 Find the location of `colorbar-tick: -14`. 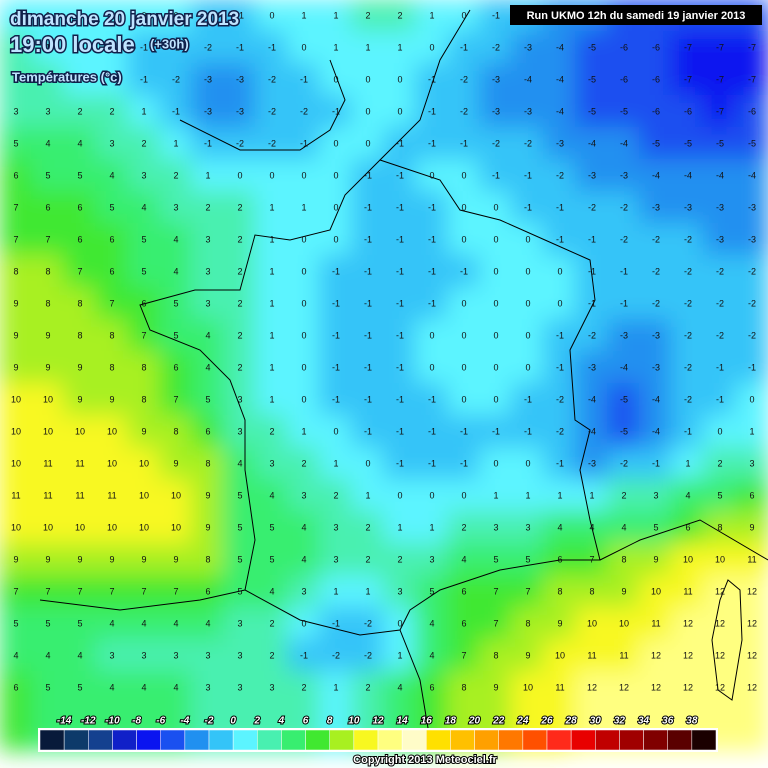

colorbar-tick: -14 is located at coordinates (64, 721).